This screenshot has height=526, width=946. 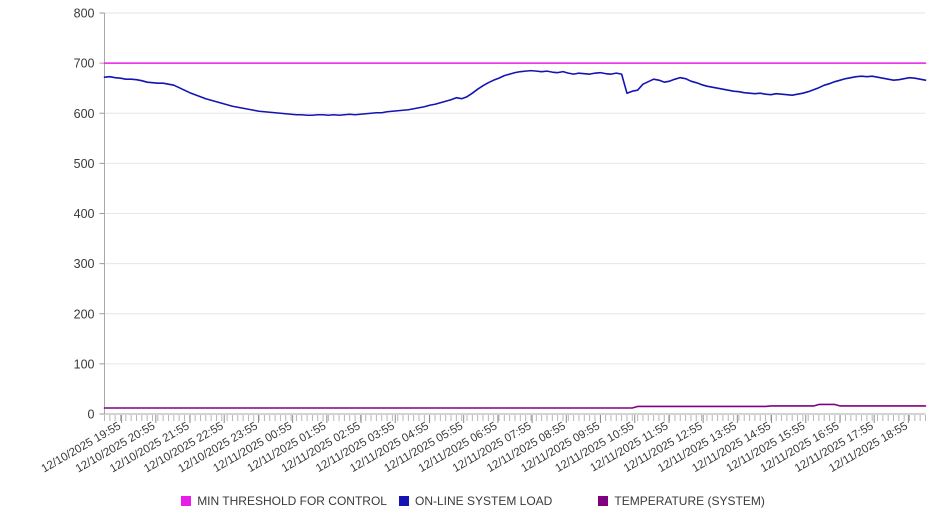 What do you see at coordinates (84, 164) in the screenshot?
I see `svg-text: 500` at bounding box center [84, 164].